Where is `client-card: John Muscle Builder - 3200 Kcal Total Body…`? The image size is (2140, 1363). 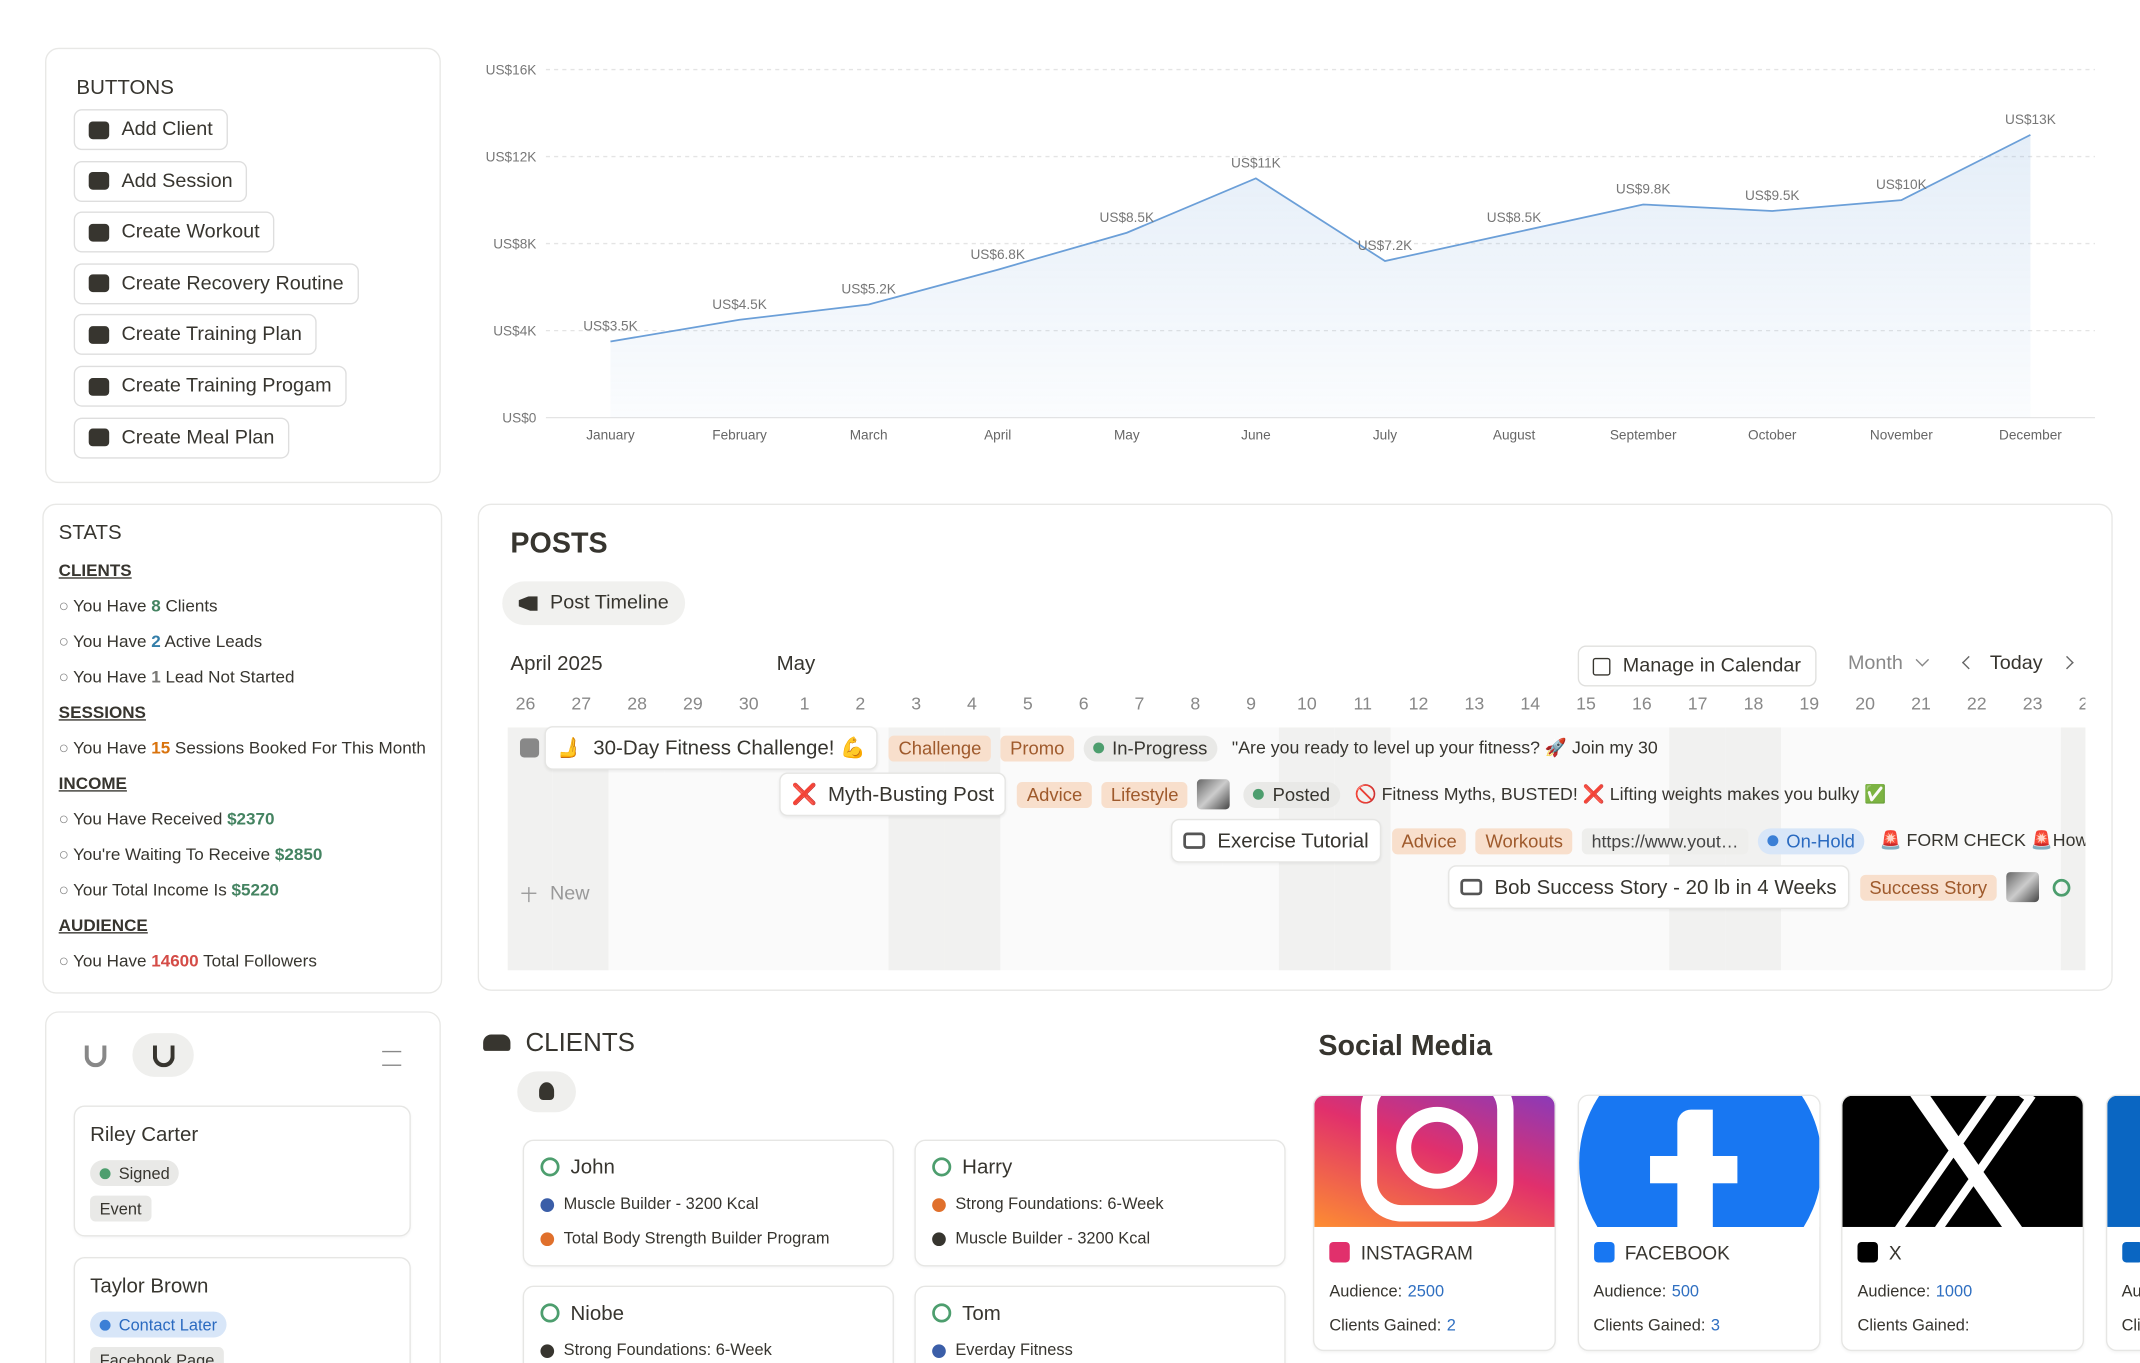 client-card: John Muscle Builder - 3200 Kcal Total Body… is located at coordinates (708, 1203).